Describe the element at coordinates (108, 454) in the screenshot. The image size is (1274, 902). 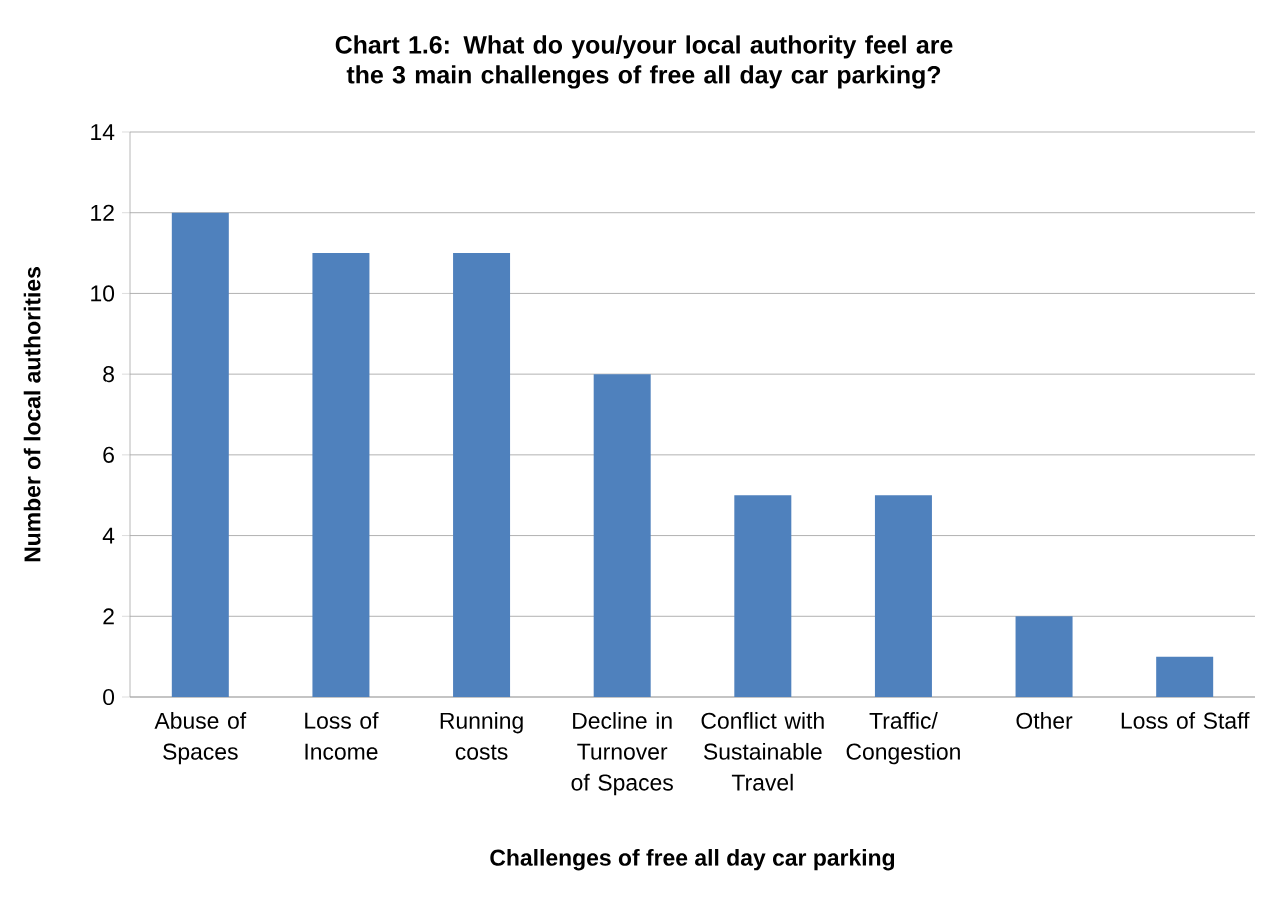
I see `y-tick-label: 6` at that location.